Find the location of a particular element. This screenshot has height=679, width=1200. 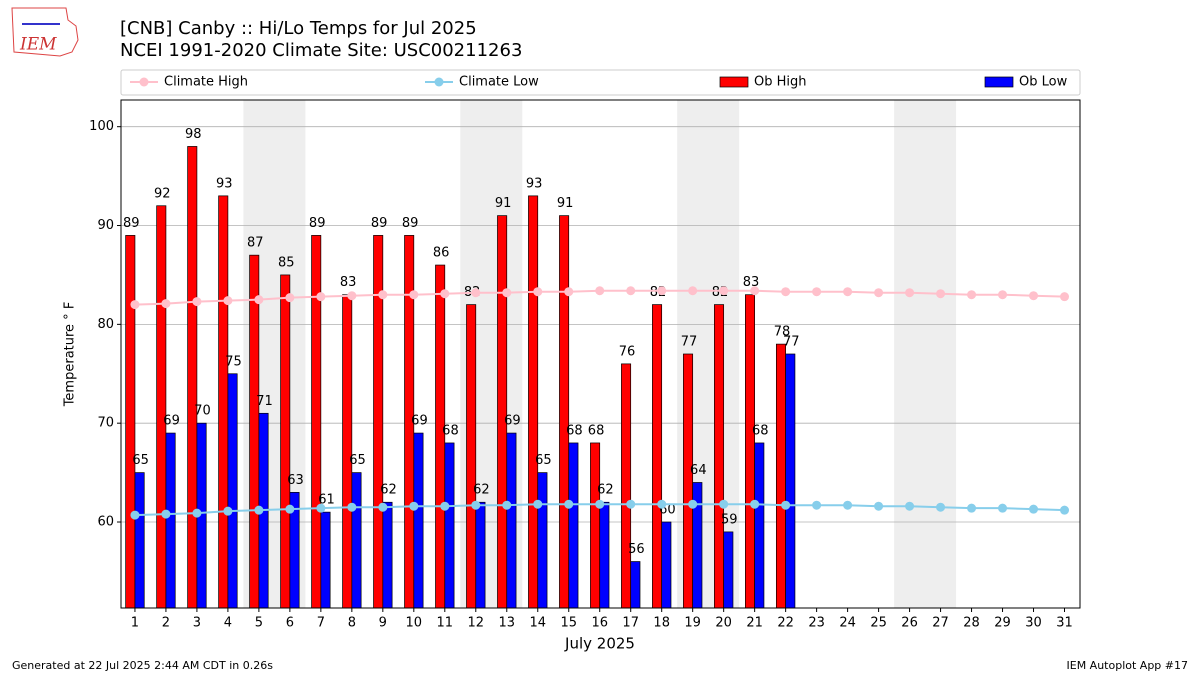

value-label: 92 is located at coordinates (162, 193).